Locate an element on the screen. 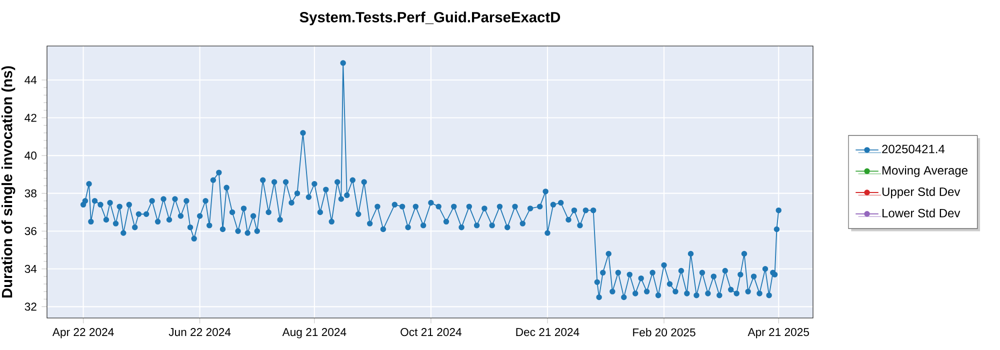  legend-label: Upper Std Dev is located at coordinates (921, 192).